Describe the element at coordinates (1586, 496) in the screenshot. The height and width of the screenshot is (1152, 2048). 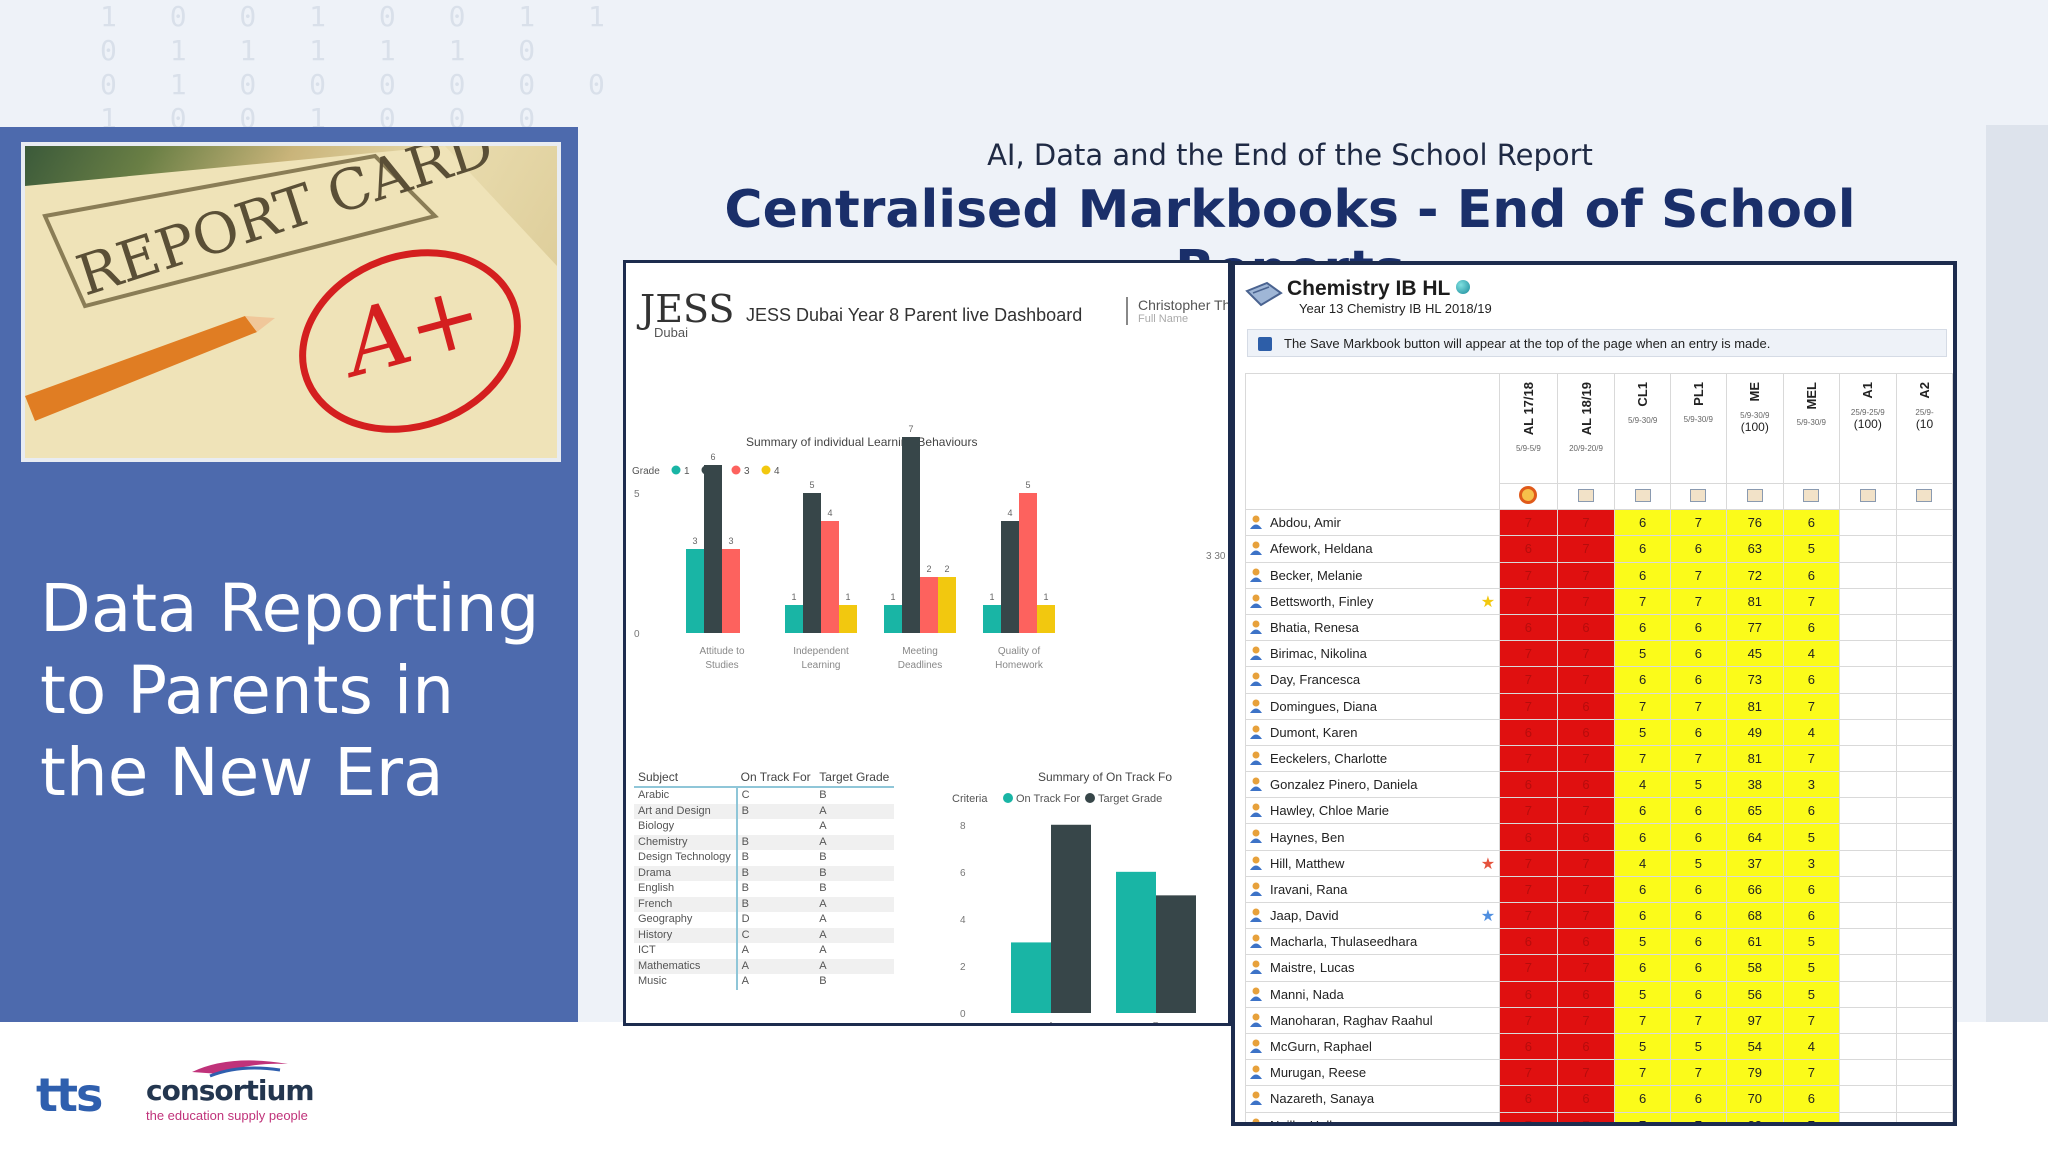
I see `chart-icon` at that location.